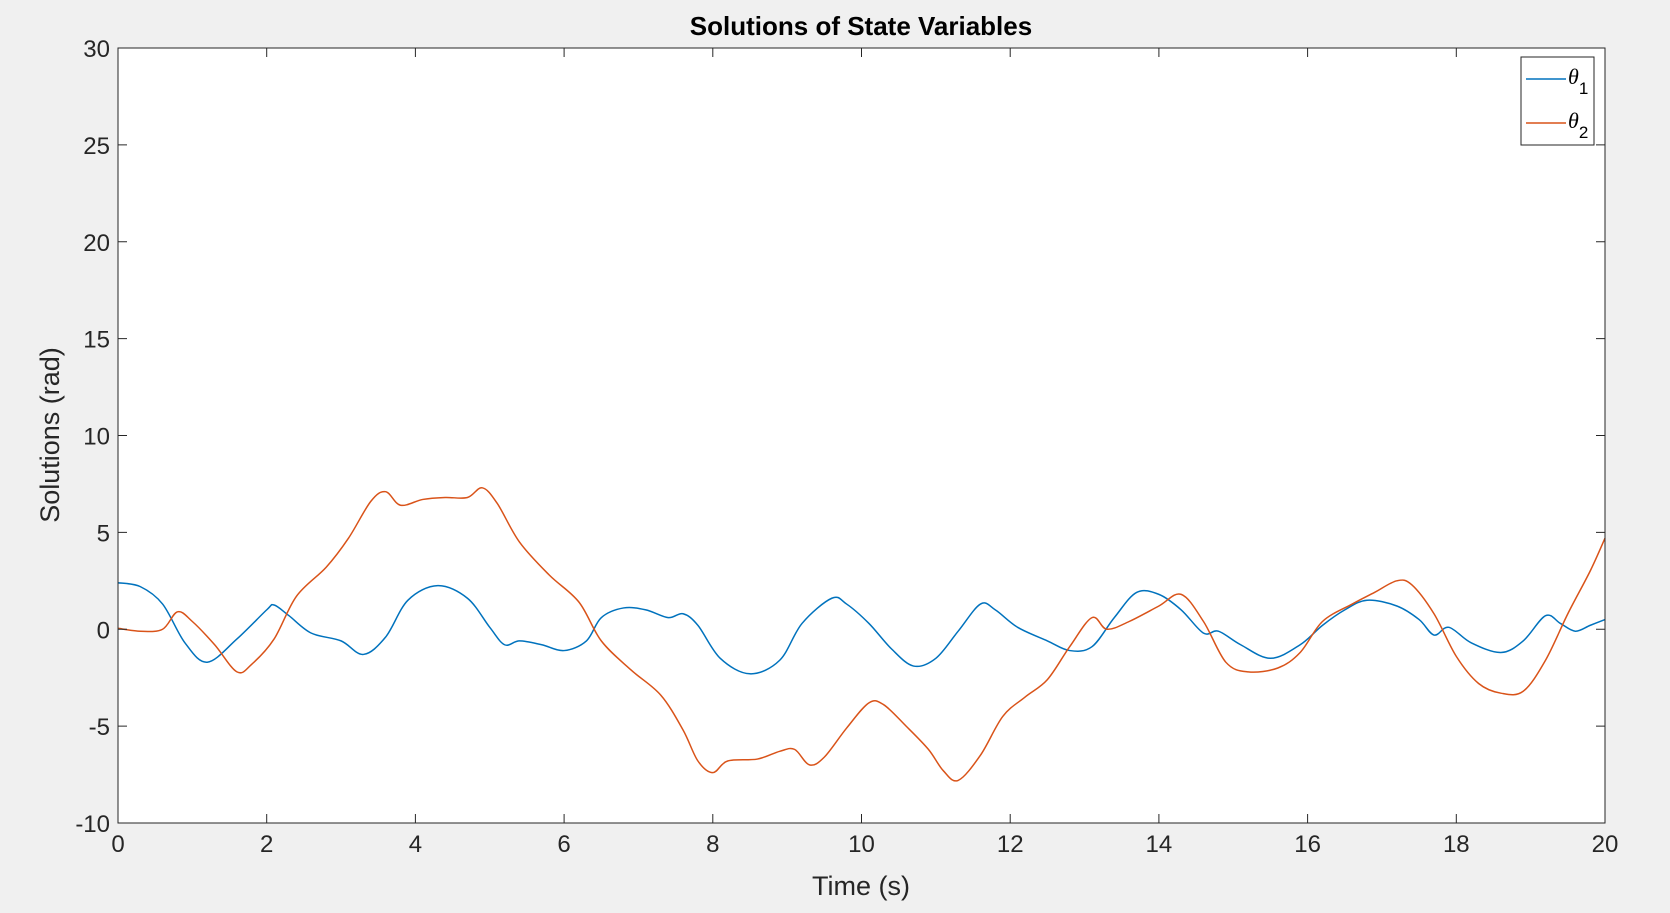 The height and width of the screenshot is (913, 1670). I want to click on legend-label-theta-1-subscript: 1, so click(1583, 88).